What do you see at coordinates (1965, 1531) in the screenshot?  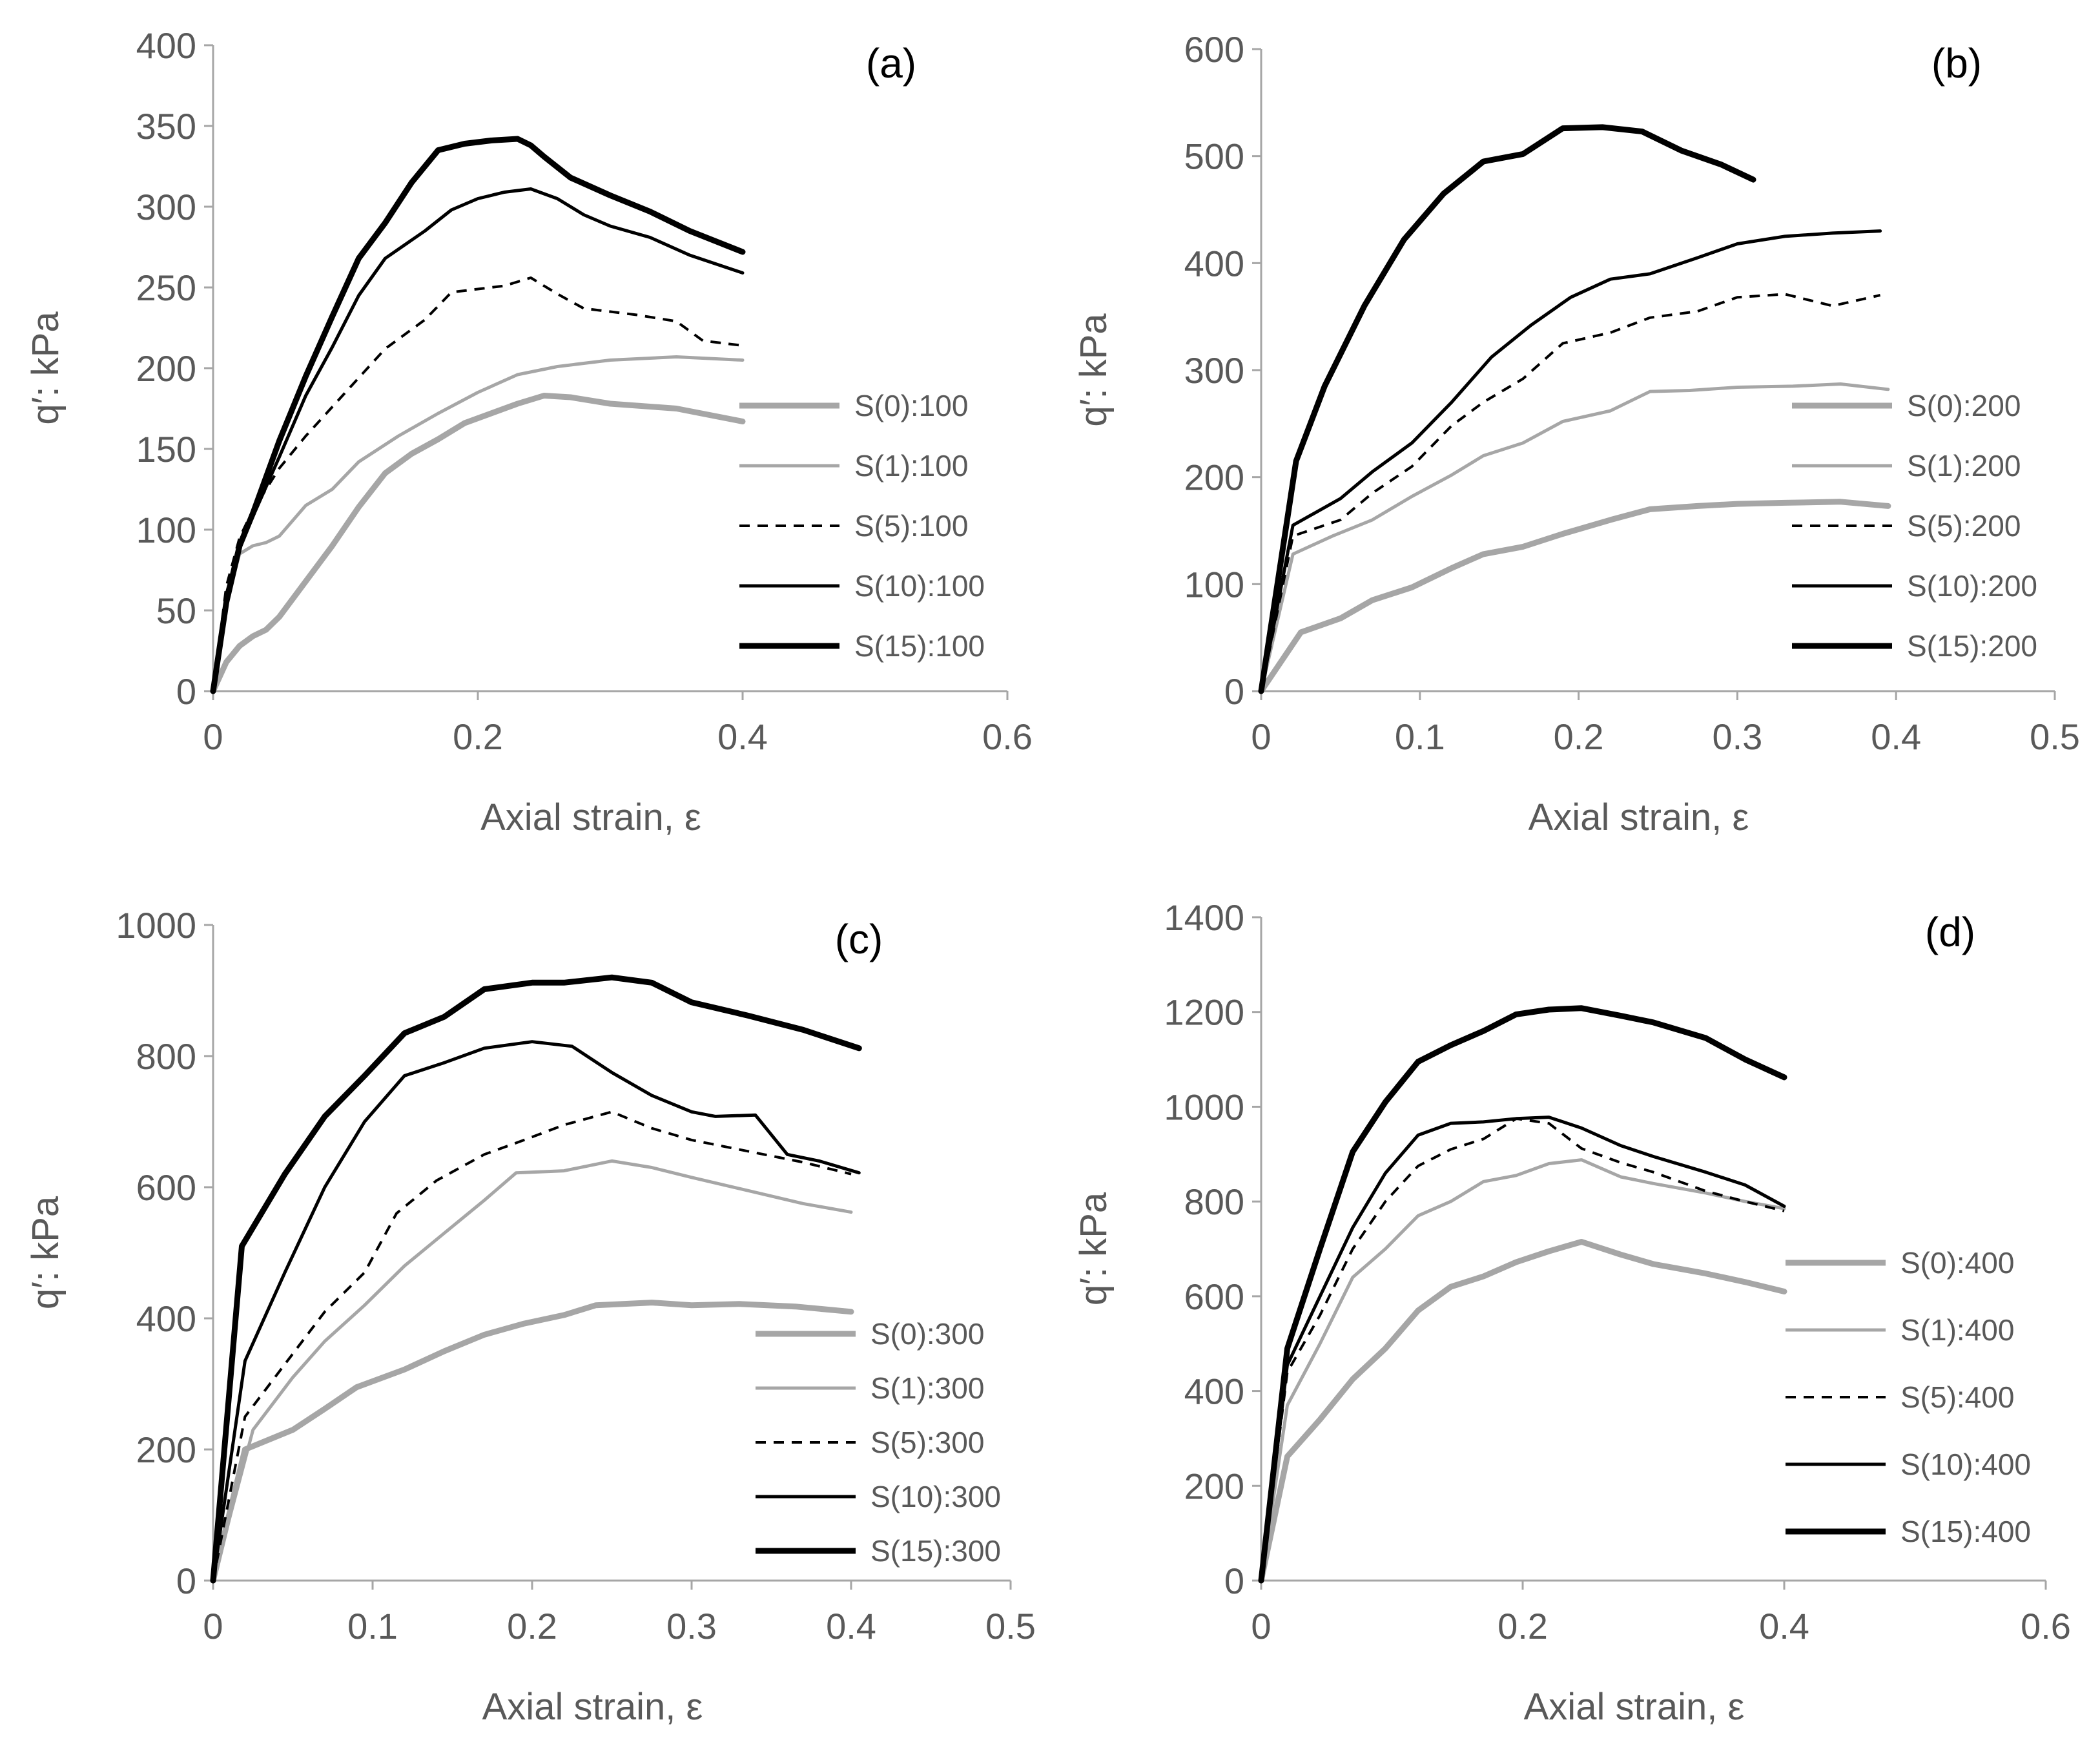 I see `legend-label: S(15):400` at bounding box center [1965, 1531].